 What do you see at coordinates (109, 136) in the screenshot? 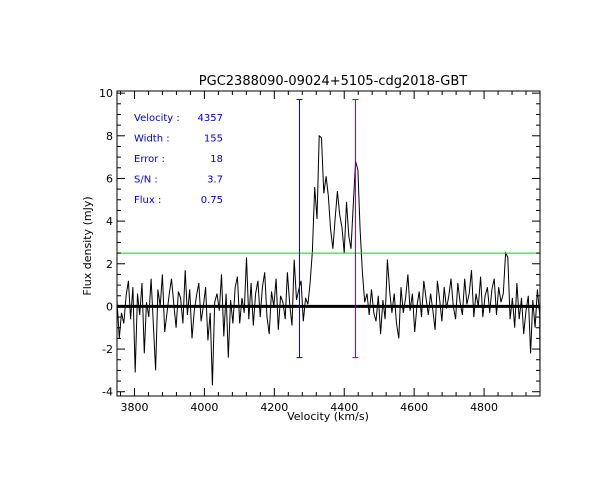
I see `y-tick-label: 8` at bounding box center [109, 136].